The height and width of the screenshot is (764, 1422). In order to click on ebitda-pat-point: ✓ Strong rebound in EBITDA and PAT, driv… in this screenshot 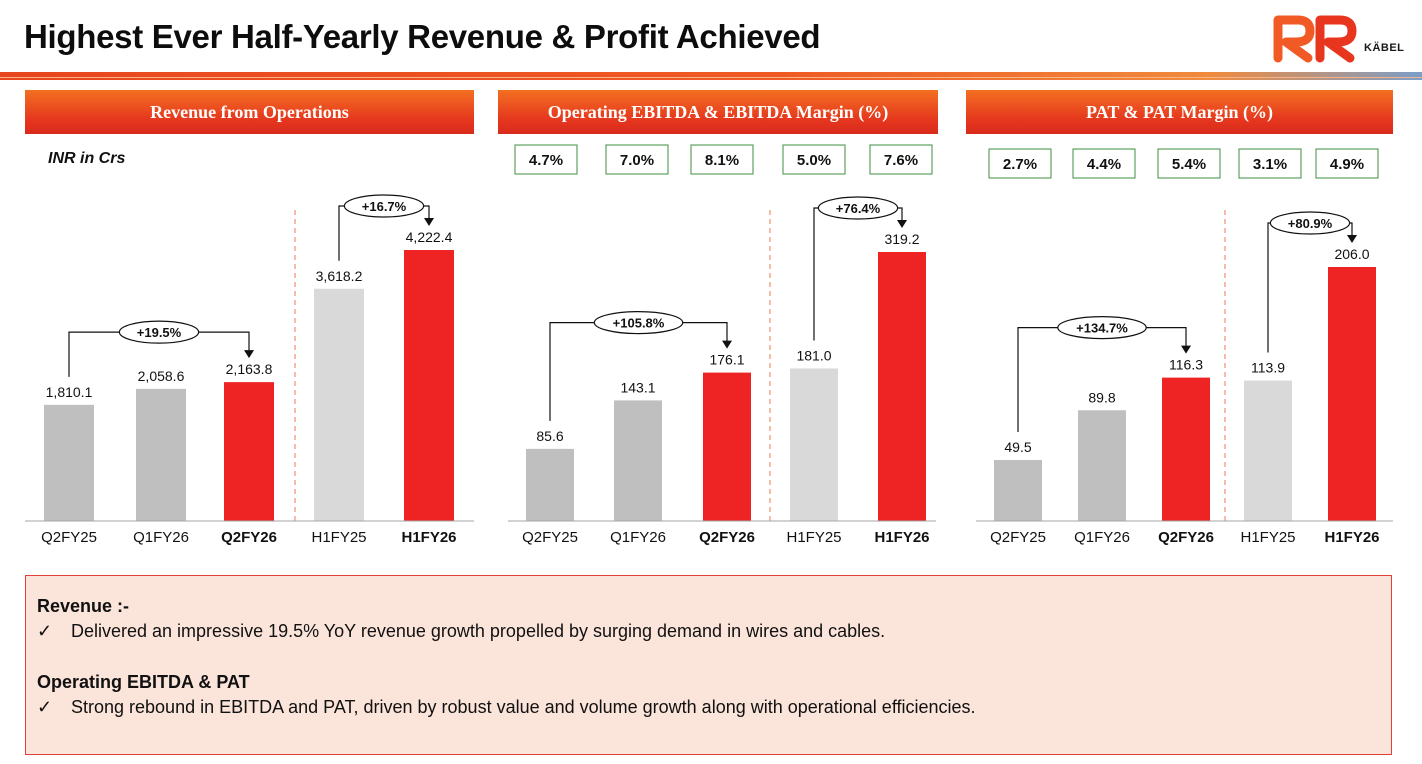, I will do `click(506, 707)`.